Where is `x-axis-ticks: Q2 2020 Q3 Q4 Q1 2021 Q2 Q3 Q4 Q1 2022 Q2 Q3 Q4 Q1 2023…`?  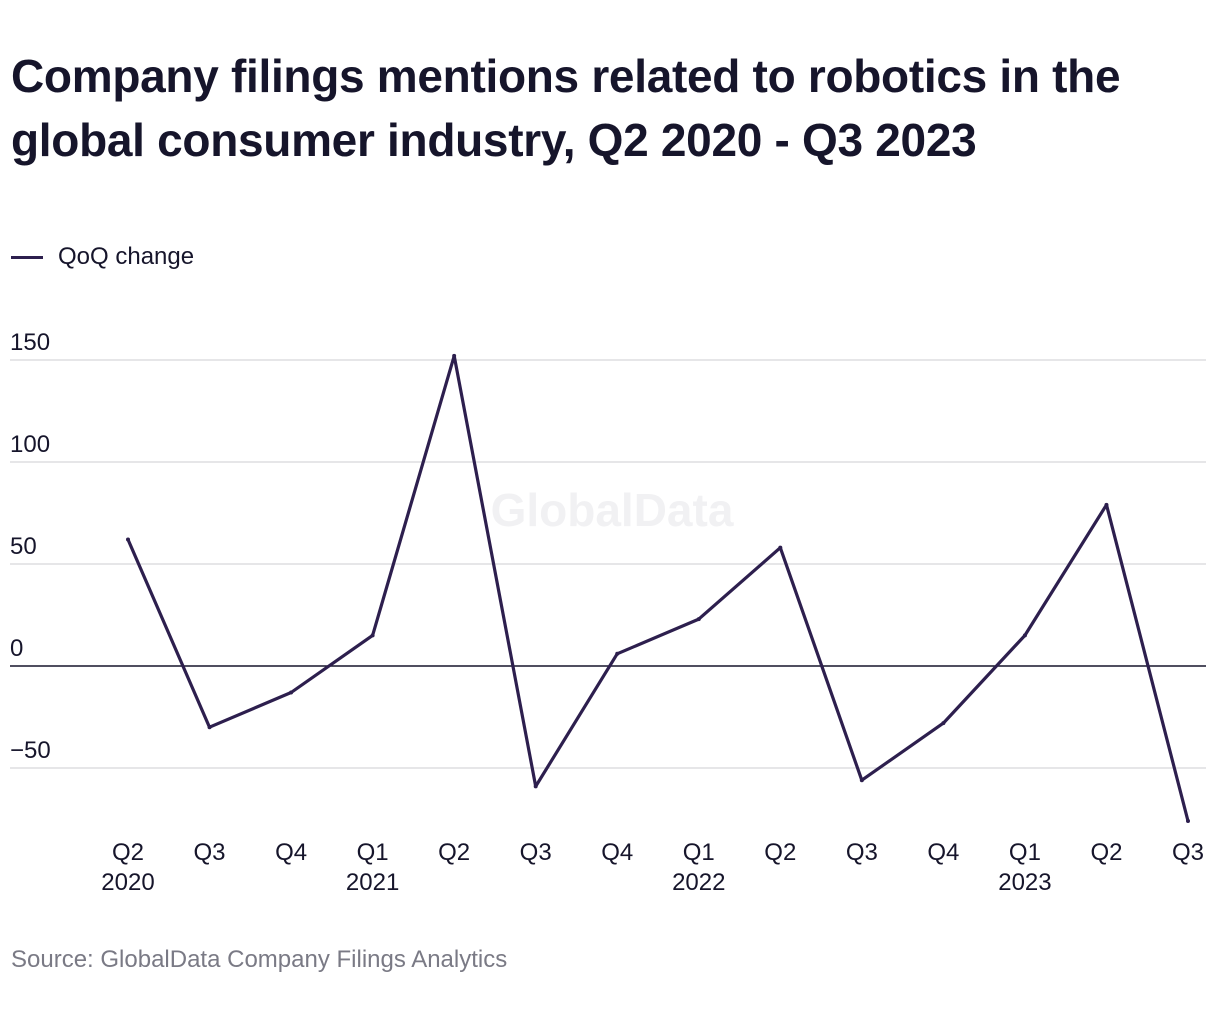 x-axis-ticks: Q2 2020 Q3 Q4 Q1 2021 Q2 Q3 Q4 Q1 2022 Q2 Q3 Q4 Q1 2023… is located at coordinates (652, 867).